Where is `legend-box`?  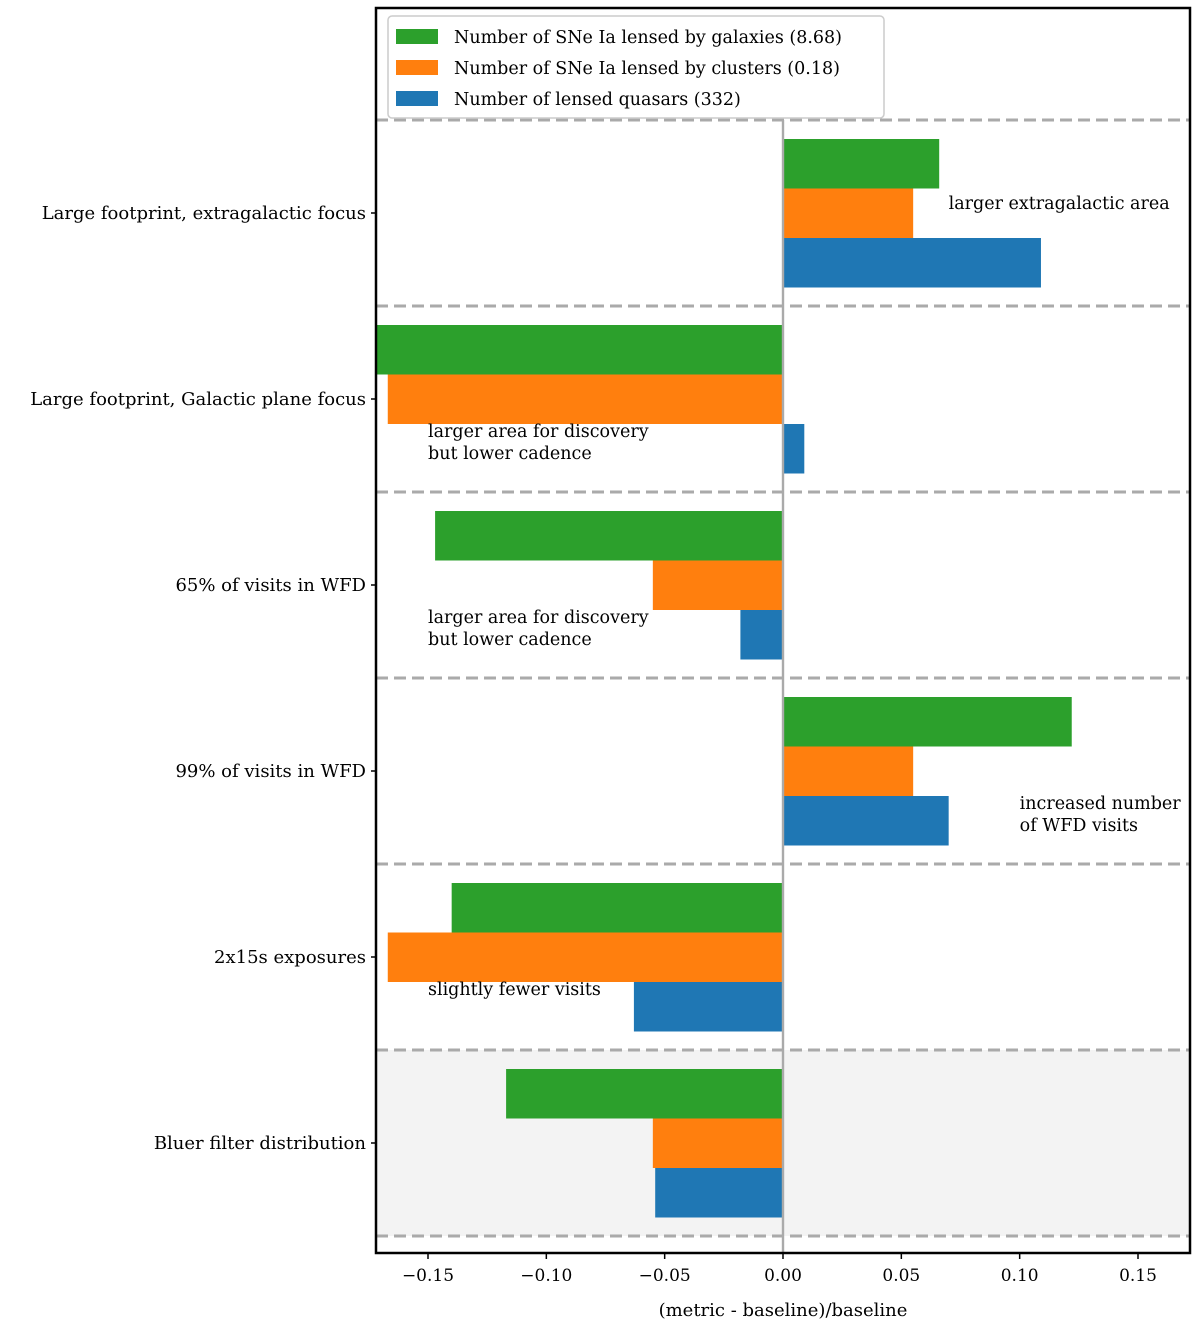 legend-box is located at coordinates (636, 67).